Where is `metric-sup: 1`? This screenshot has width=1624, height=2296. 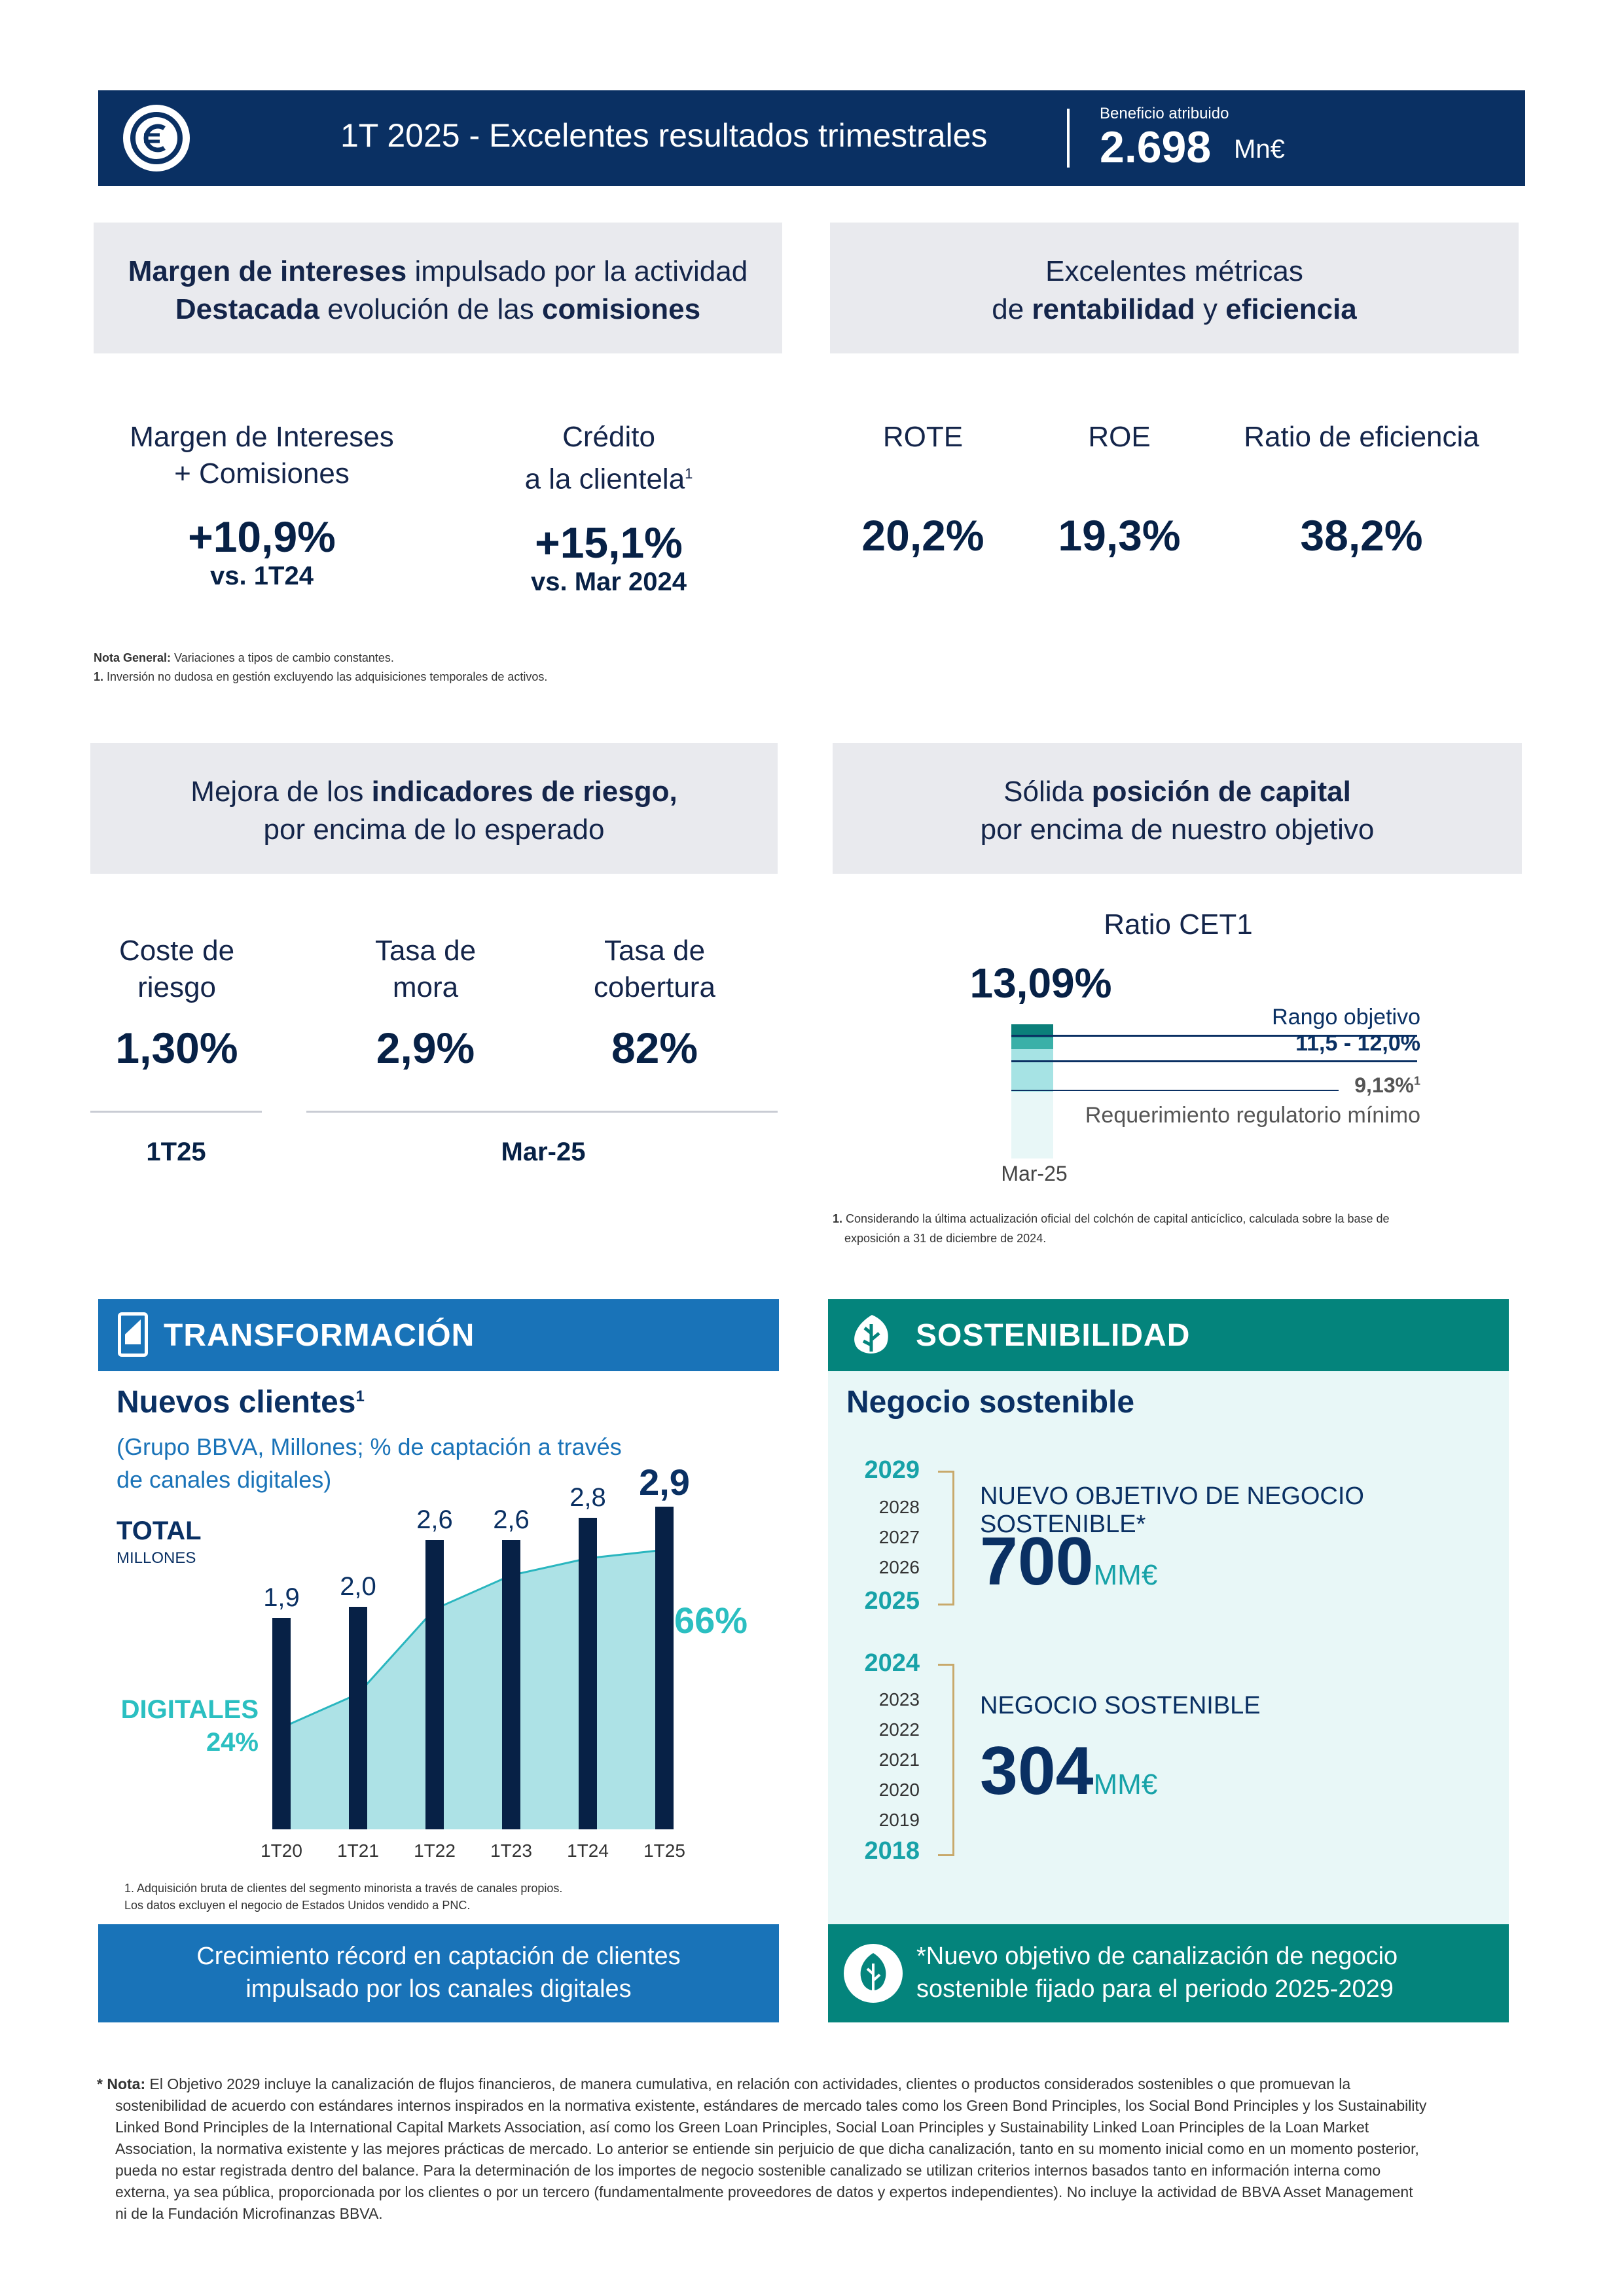 metric-sup: 1 is located at coordinates (689, 473).